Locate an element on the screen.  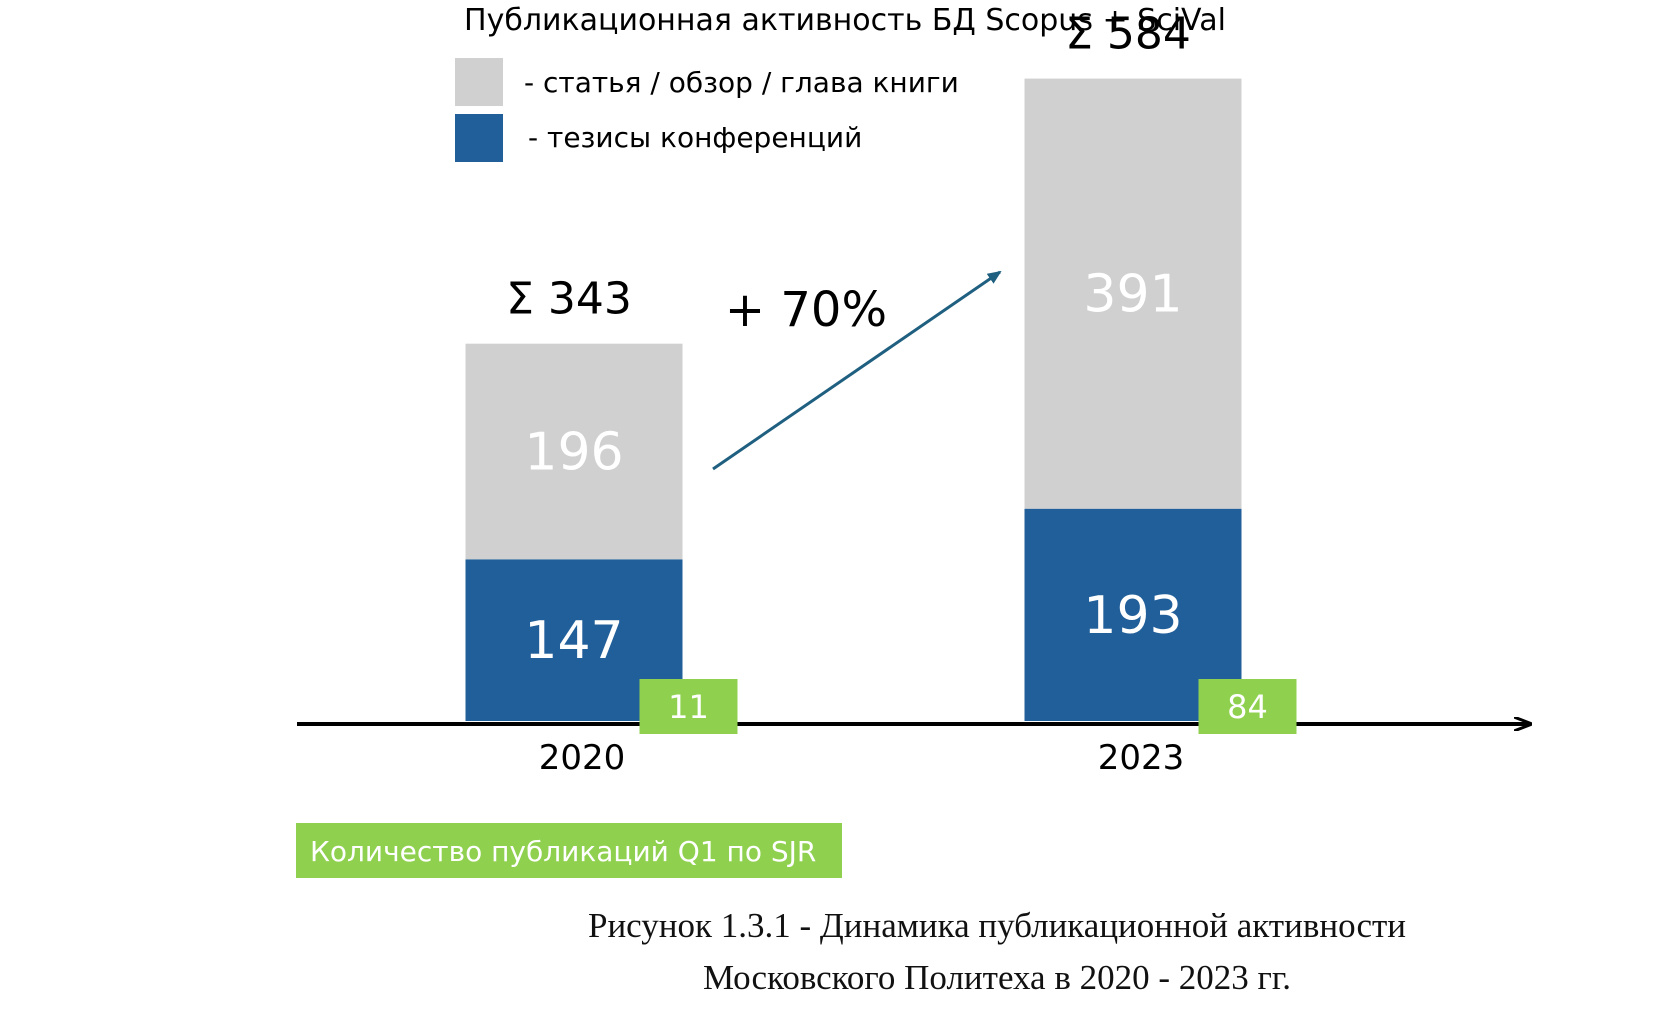
bar-value-label: 391 is located at coordinates (1132, 295).